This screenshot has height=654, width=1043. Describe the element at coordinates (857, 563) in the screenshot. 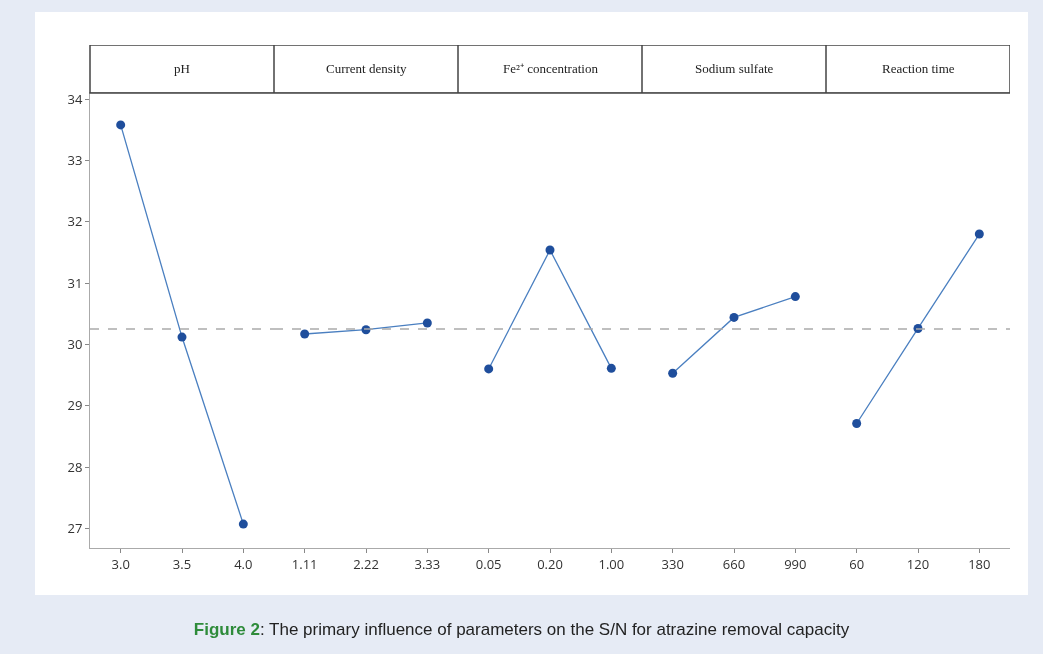

I see `x-tick-label: 60` at that location.